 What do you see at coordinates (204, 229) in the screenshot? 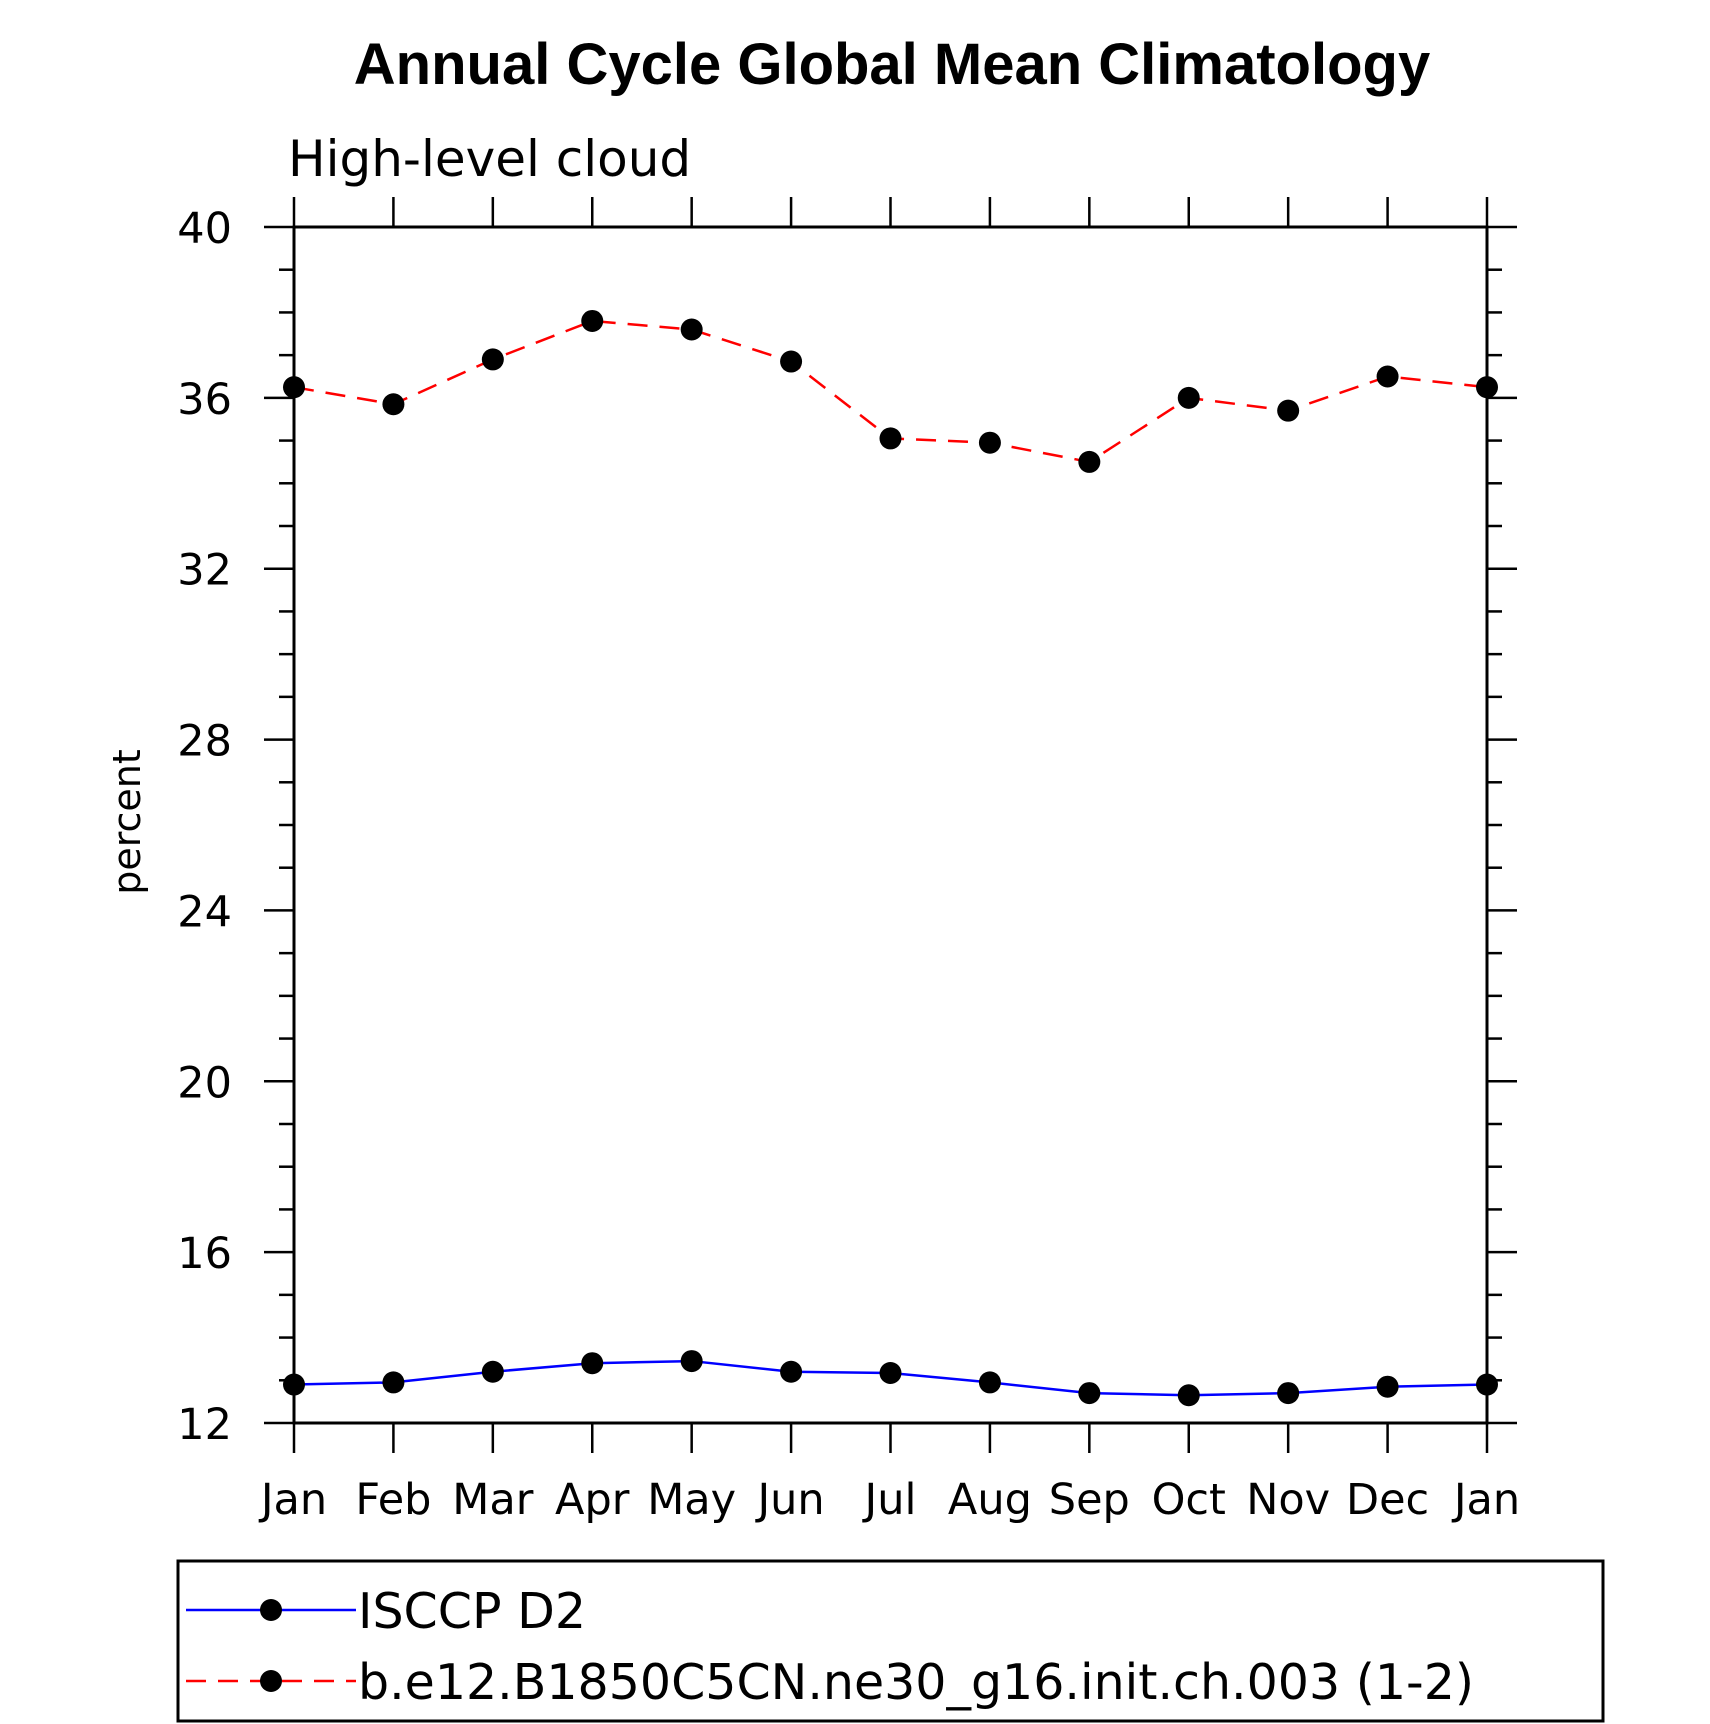
I see `y-tick-label: 40` at bounding box center [204, 229].